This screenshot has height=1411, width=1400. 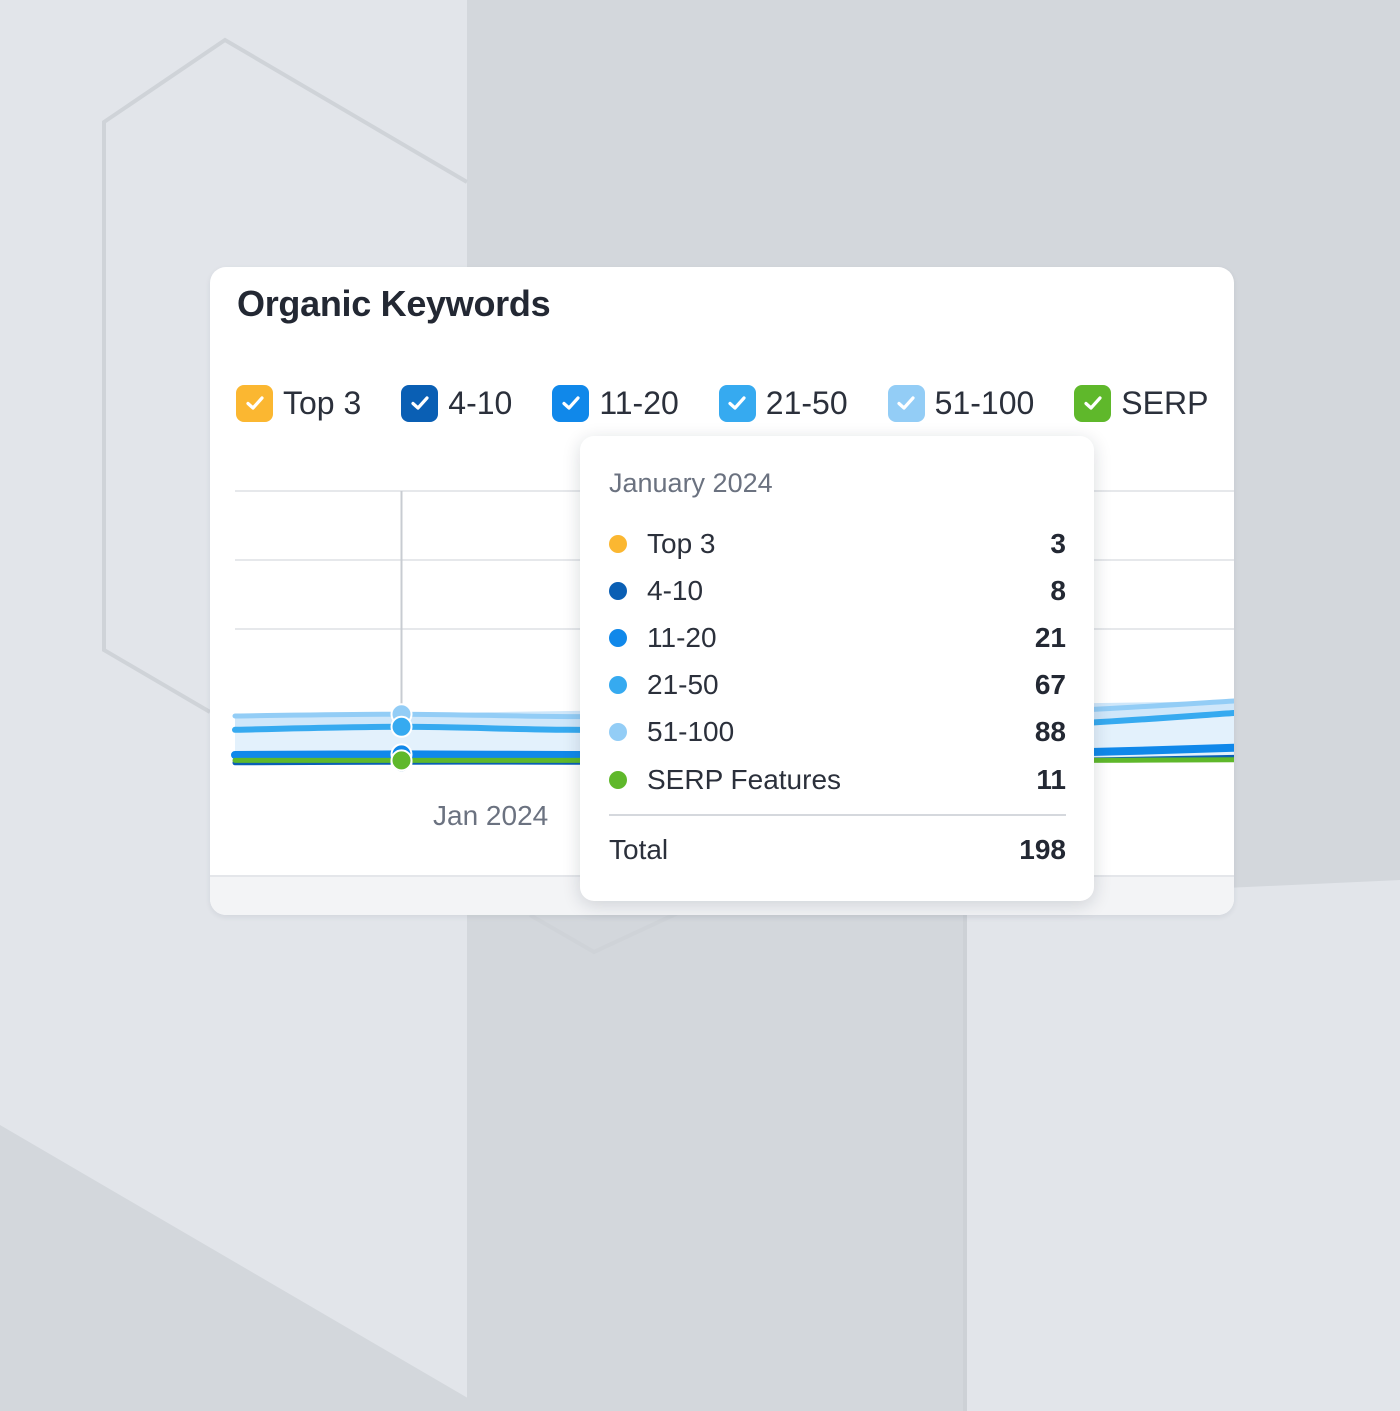 I want to click on tooltip-date: January 2024, so click(x=691, y=483).